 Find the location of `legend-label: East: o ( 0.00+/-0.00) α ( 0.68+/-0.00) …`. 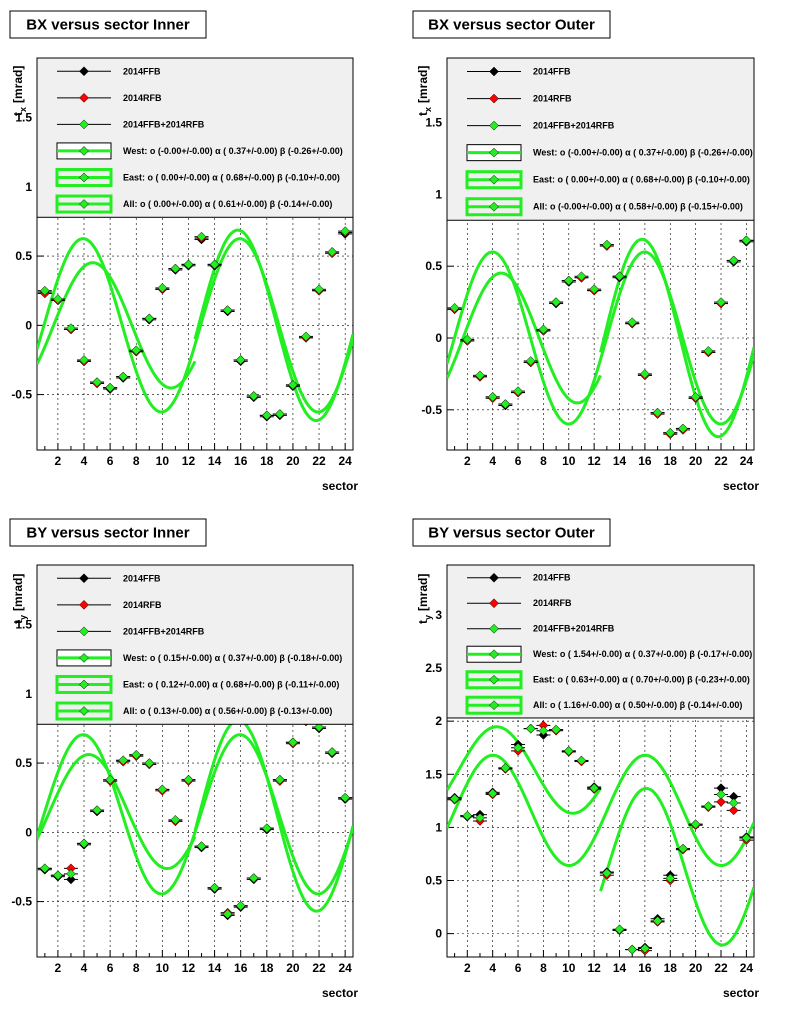

legend-label: East: o ( 0.00+/-0.00) α ( 0.68+/-0.00) … is located at coordinates (641, 180).